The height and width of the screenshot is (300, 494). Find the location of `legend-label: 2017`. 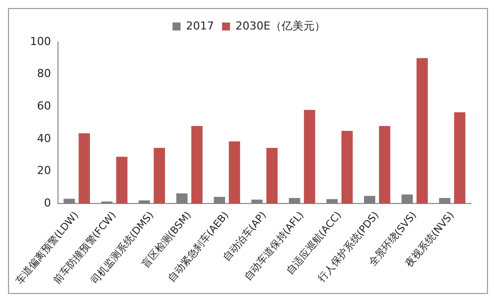

legend-label: 2017 is located at coordinates (200, 25).